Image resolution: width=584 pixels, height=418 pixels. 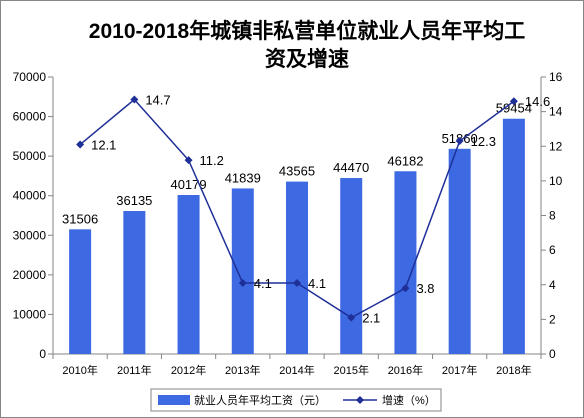 I want to click on line-data-label: 12.3, so click(x=483, y=141).